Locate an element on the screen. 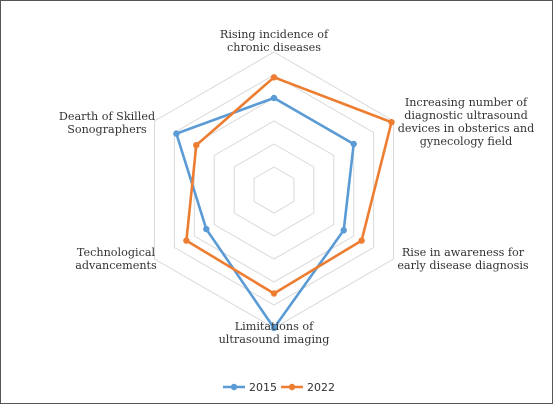 The height and width of the screenshot is (404, 553). axis-label-line: early disease diagnosis is located at coordinates (463, 265).